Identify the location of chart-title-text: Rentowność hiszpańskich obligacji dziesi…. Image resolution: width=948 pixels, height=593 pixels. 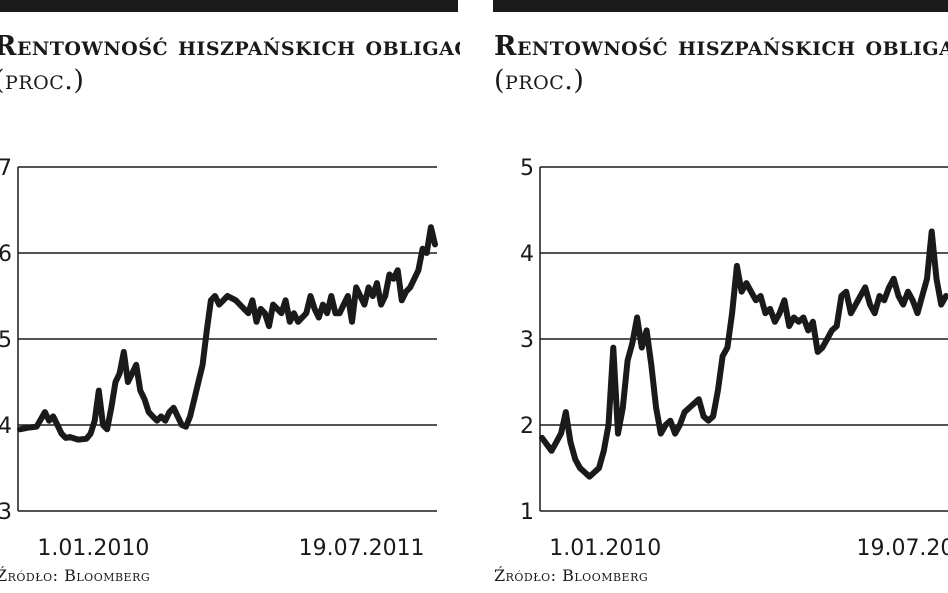
(230, 46).